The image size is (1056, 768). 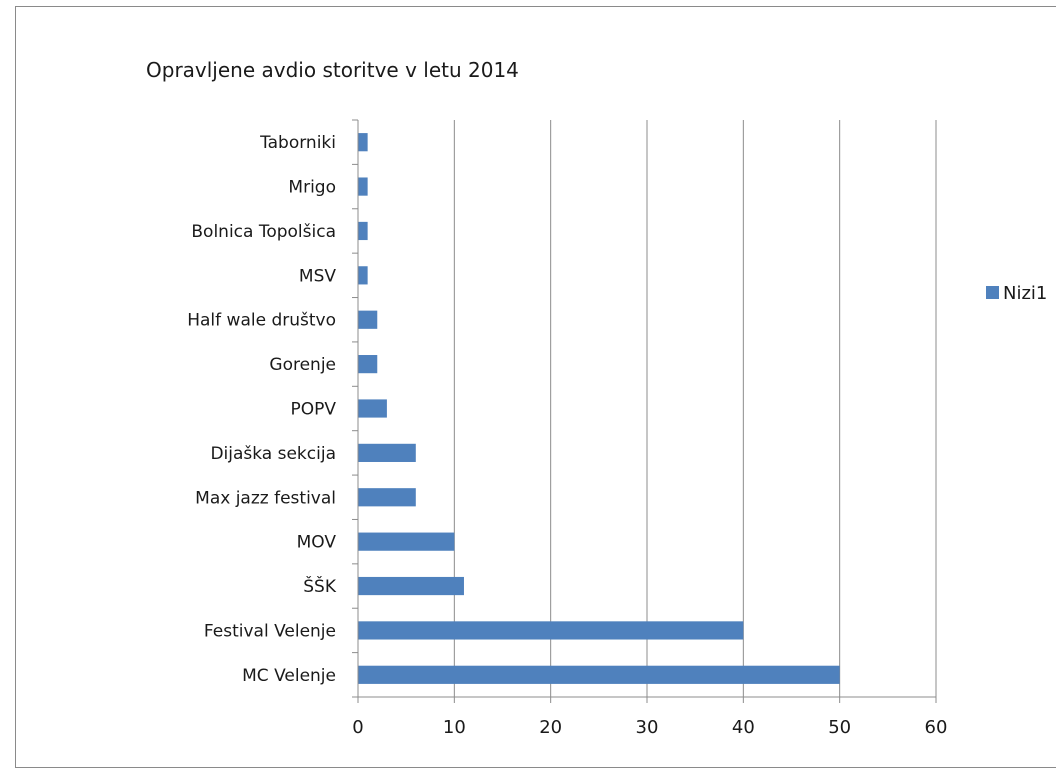 What do you see at coordinates (289, 676) in the screenshot?
I see `category-label: MC Velenje` at bounding box center [289, 676].